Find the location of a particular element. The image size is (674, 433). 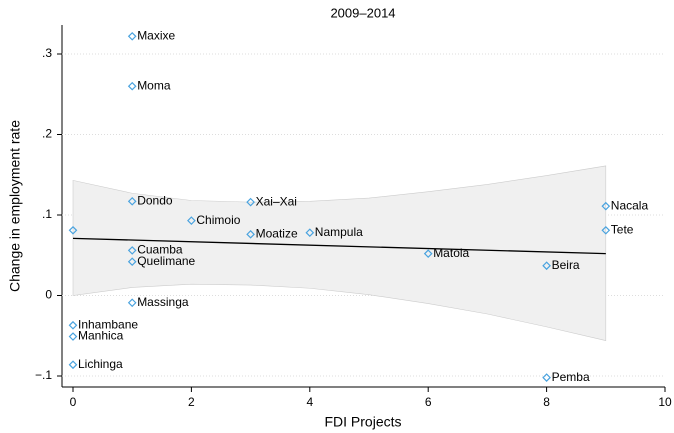

y-tick-label: 0 is located at coordinates (48, 295).